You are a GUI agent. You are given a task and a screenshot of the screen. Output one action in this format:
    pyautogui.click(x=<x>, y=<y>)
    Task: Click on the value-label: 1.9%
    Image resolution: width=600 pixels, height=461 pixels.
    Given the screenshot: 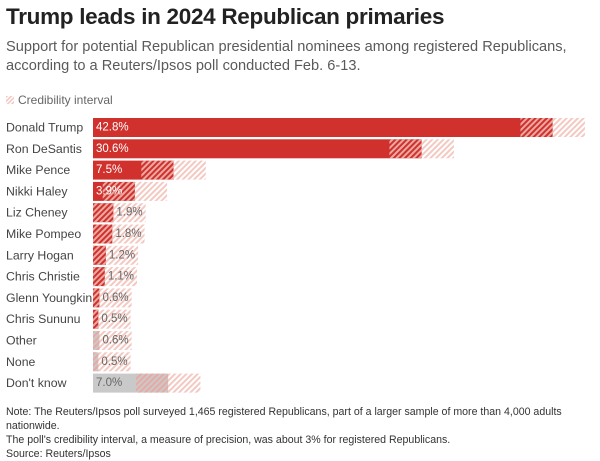 What is the action you would take?
    pyautogui.click(x=129, y=213)
    